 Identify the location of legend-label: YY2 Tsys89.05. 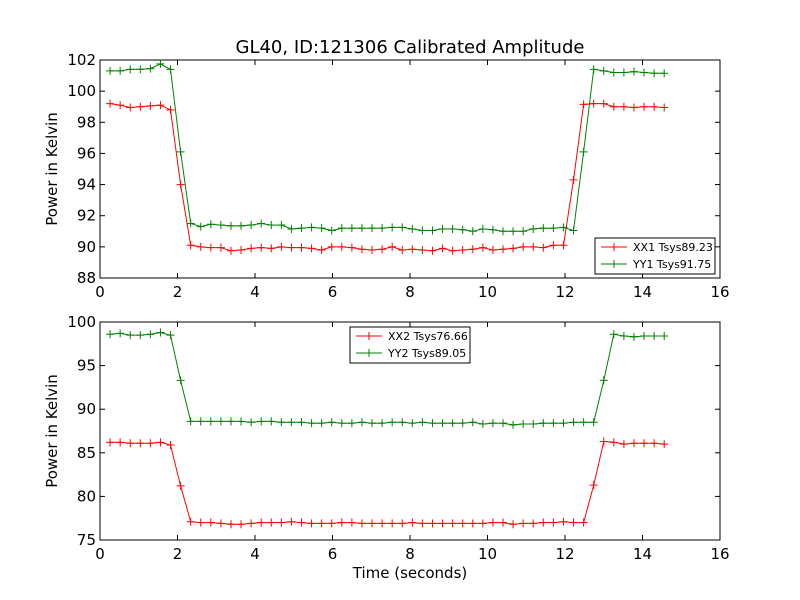
(426, 353).